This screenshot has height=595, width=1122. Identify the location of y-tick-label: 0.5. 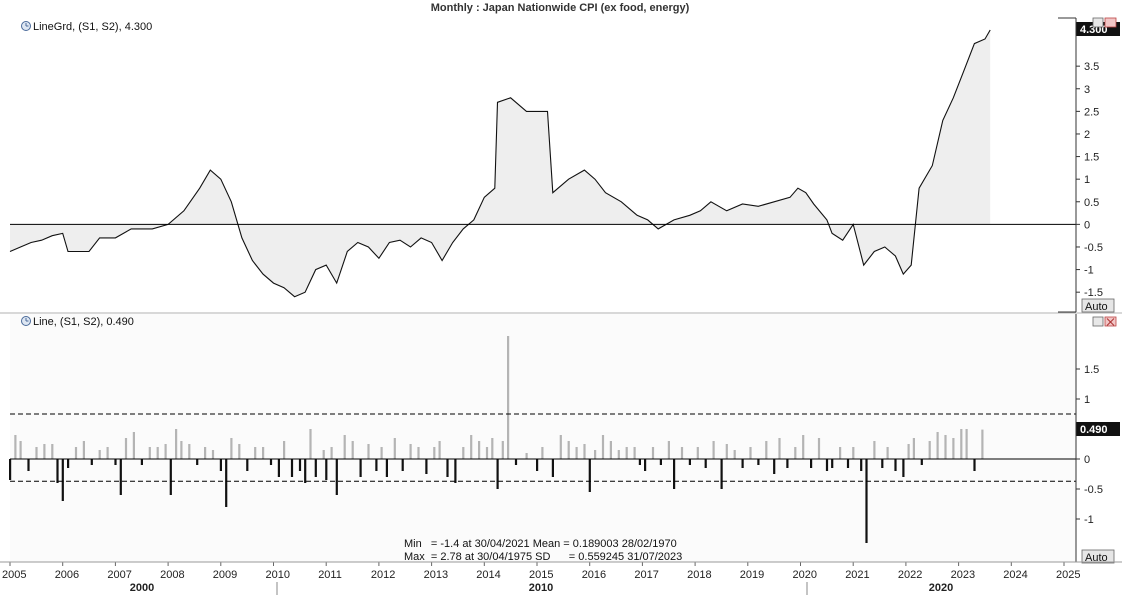
(1091, 203).